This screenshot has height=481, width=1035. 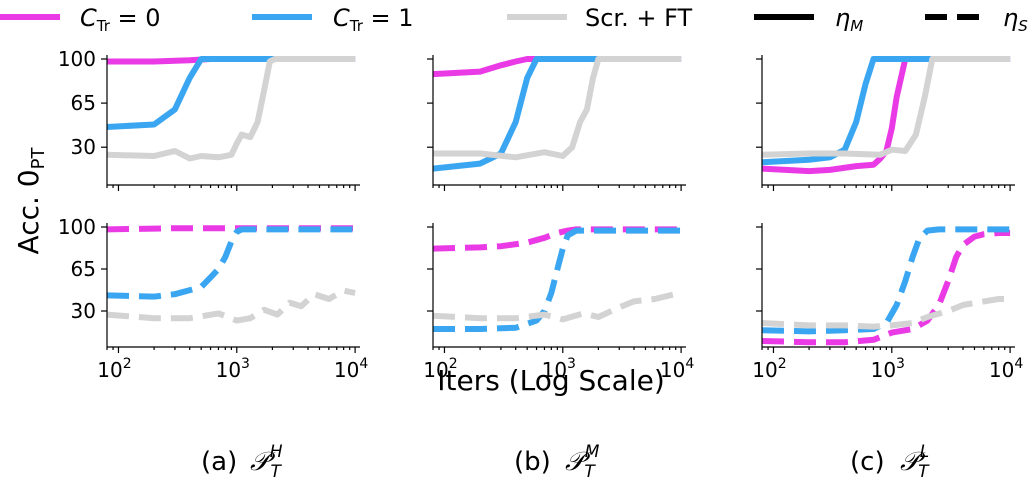 I want to click on legend-item-scr-ft: Scr. + FT, so click(x=599, y=18).